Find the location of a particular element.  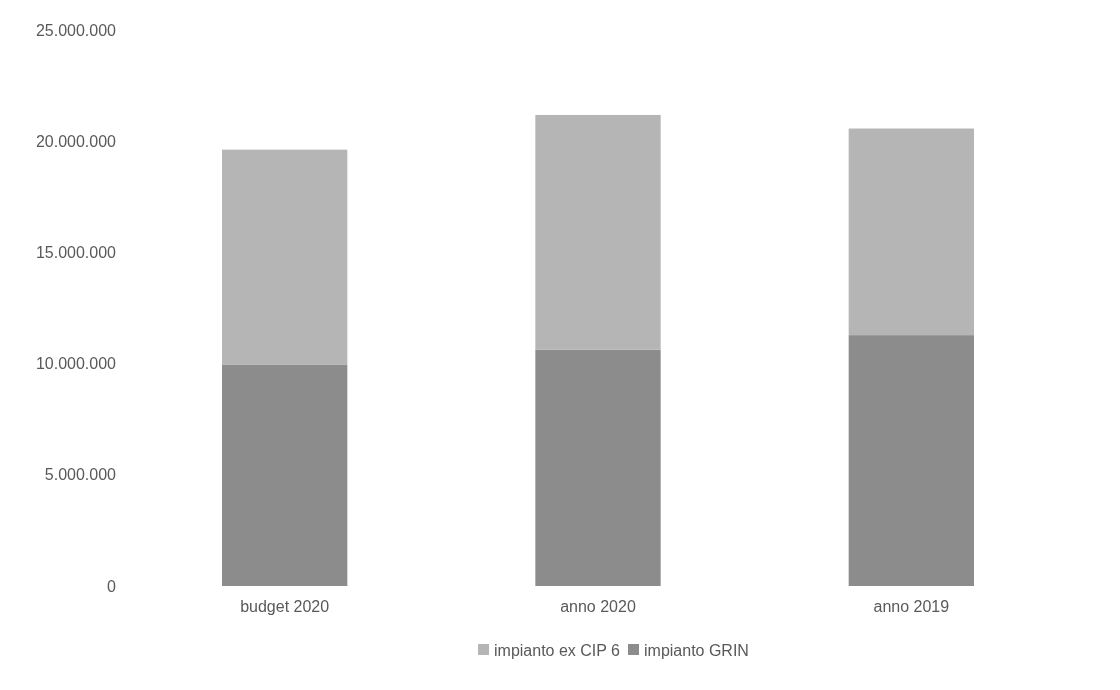

x-tick-label: budget 2020 is located at coordinates (285, 606).